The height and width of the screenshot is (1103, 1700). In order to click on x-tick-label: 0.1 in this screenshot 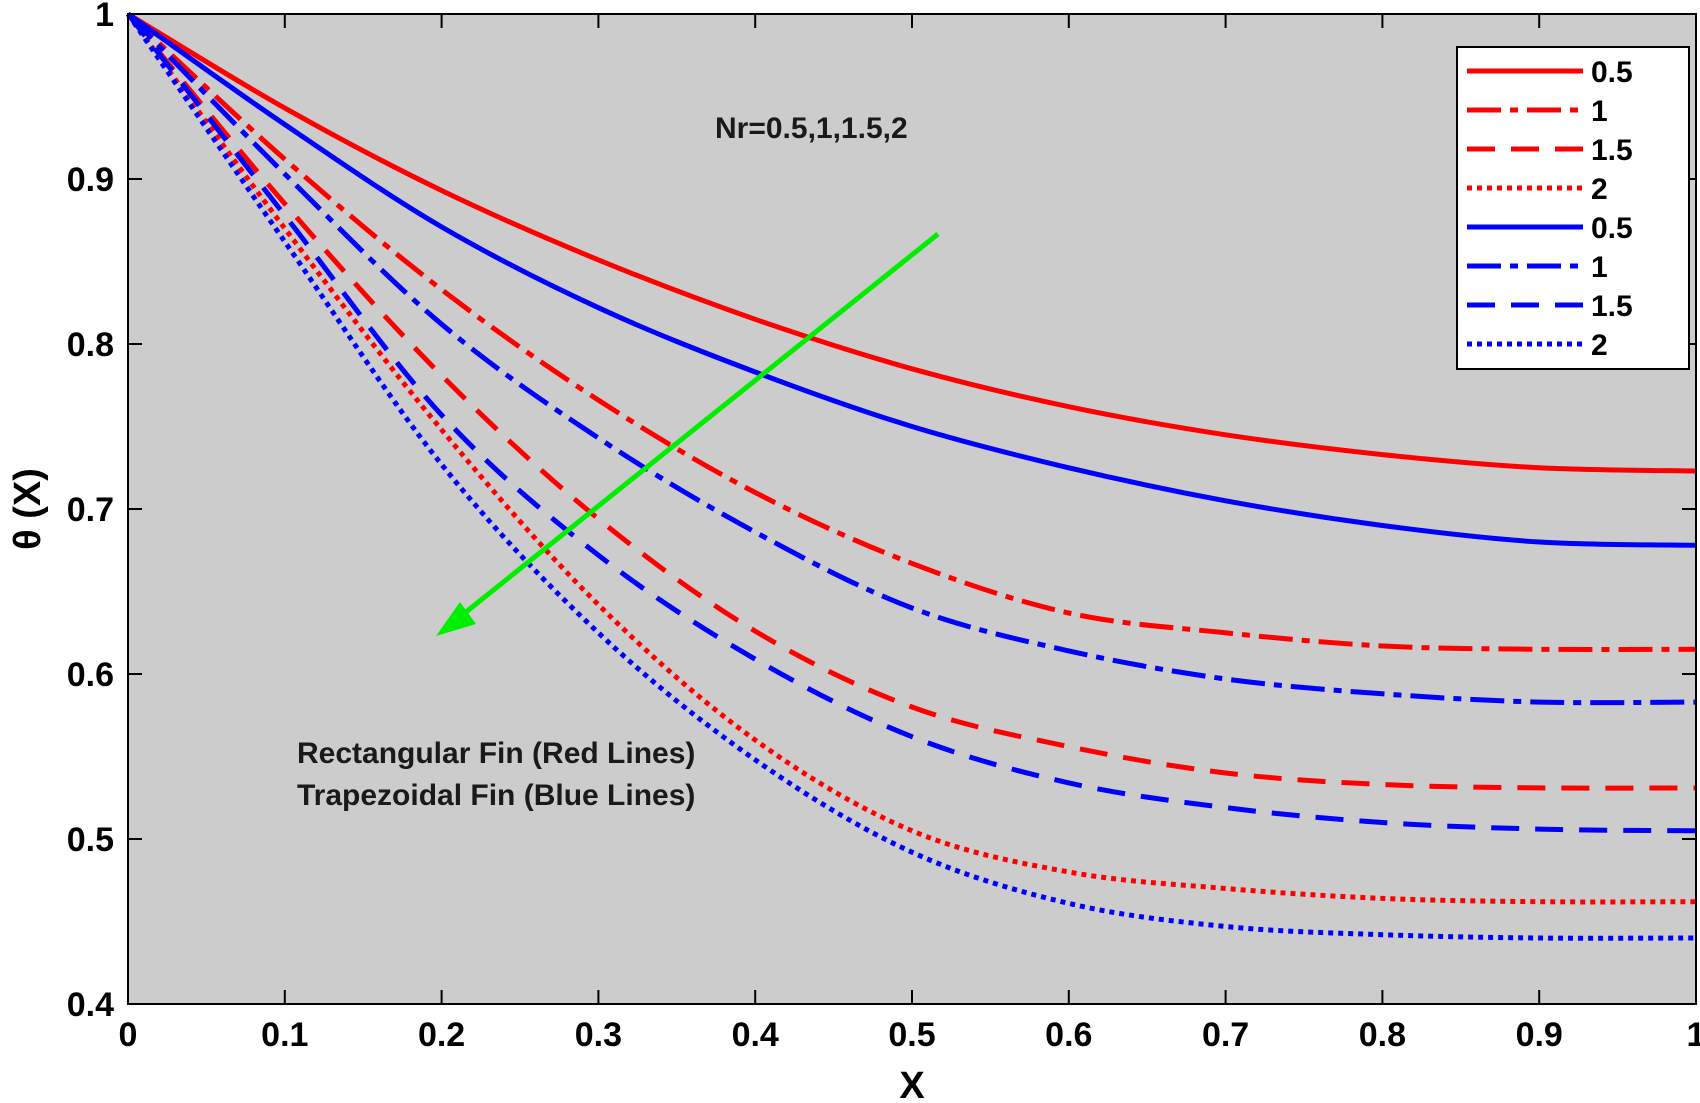, I will do `click(284, 1035)`.